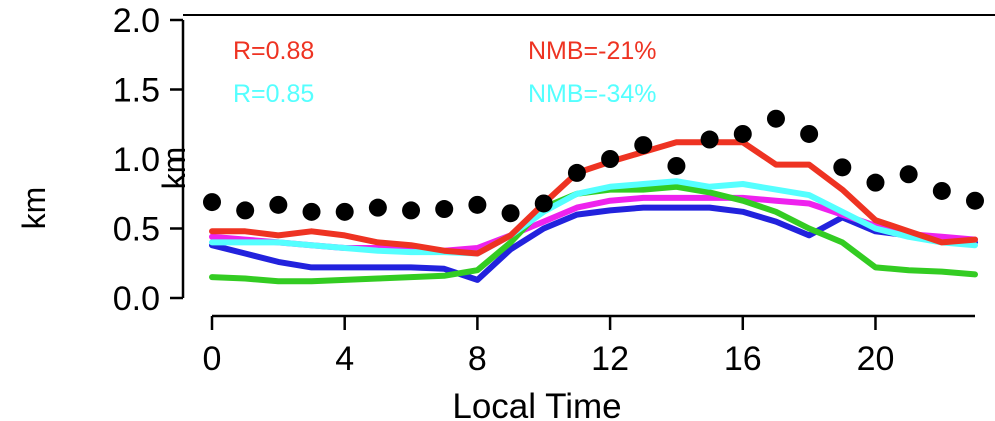  Describe the element at coordinates (136, 91) in the screenshot. I see `y-tick-label: 1.5` at that location.